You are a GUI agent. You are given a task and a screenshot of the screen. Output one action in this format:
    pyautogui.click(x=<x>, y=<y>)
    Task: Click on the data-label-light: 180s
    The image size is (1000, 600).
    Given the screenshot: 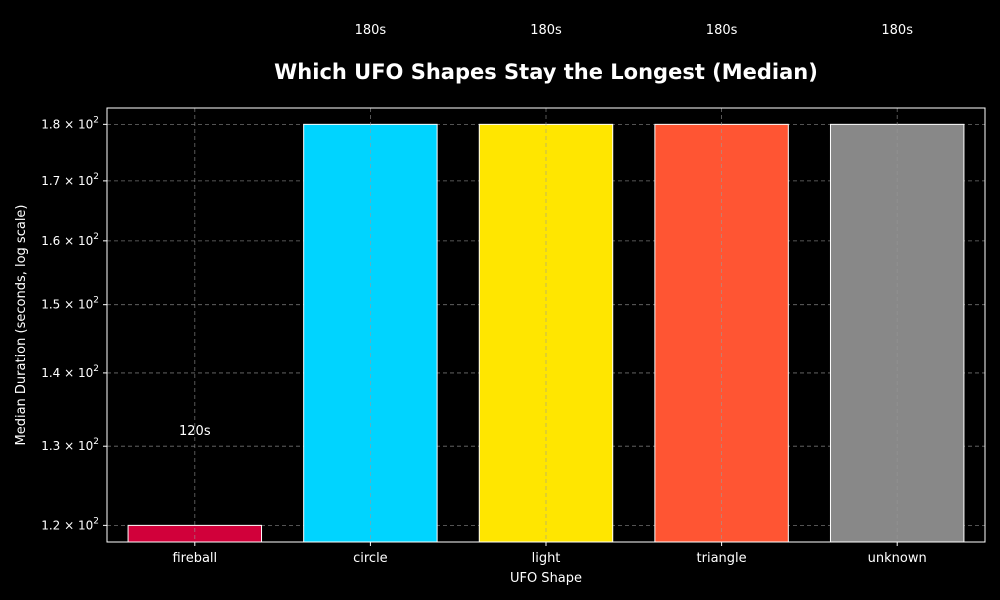 What is the action you would take?
    pyautogui.click(x=546, y=30)
    